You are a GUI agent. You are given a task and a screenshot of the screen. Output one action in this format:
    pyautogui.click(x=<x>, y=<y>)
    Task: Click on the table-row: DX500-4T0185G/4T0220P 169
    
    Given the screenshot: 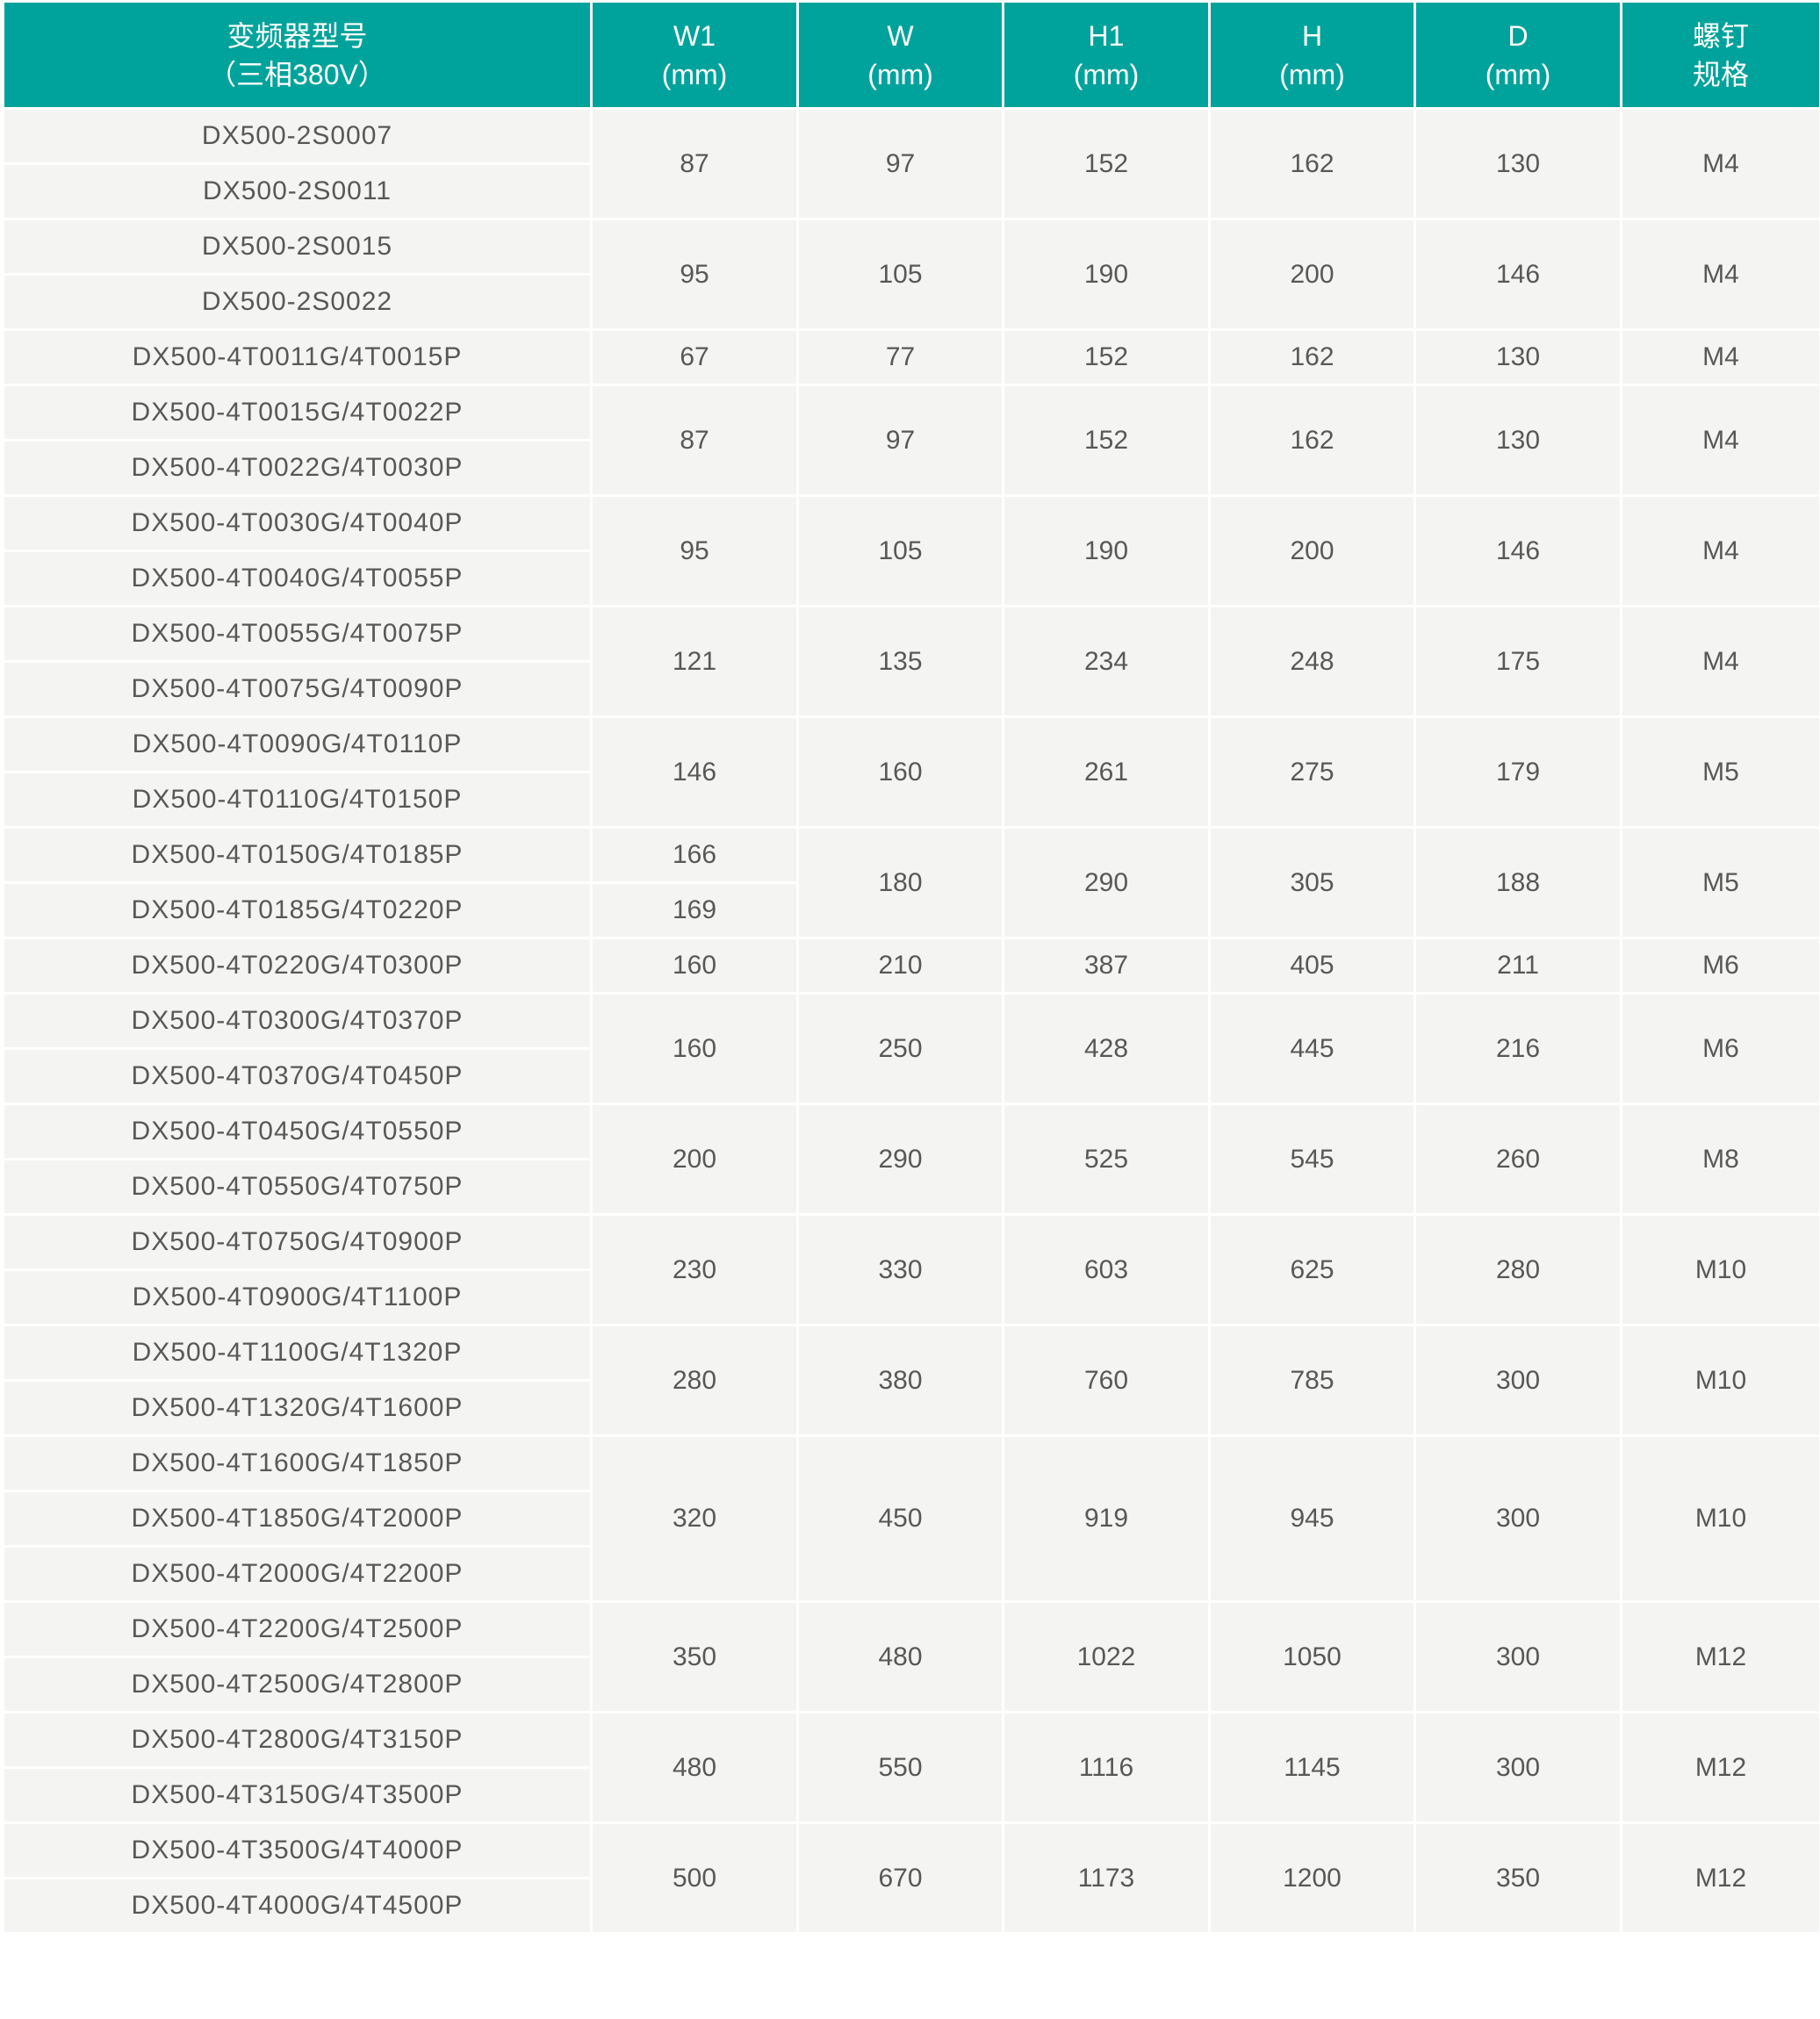 What is the action you would take?
    pyautogui.click(x=911, y=910)
    